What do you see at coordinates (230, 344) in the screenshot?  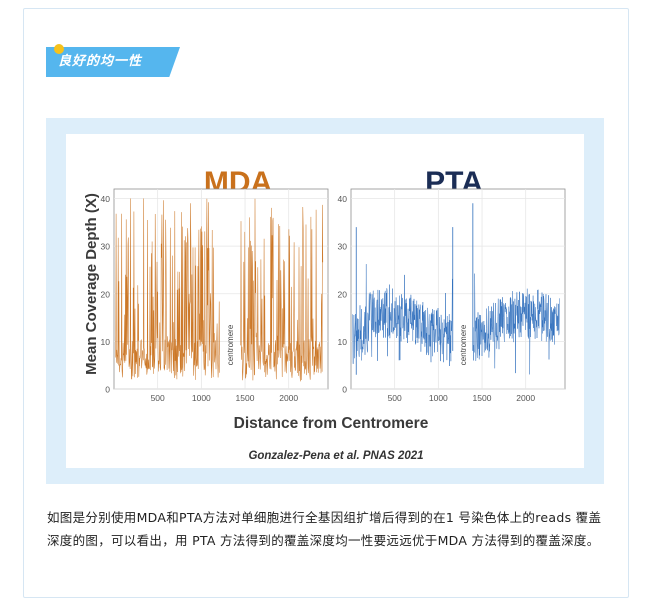 I see `mda-centromere-label: centromere` at bounding box center [230, 344].